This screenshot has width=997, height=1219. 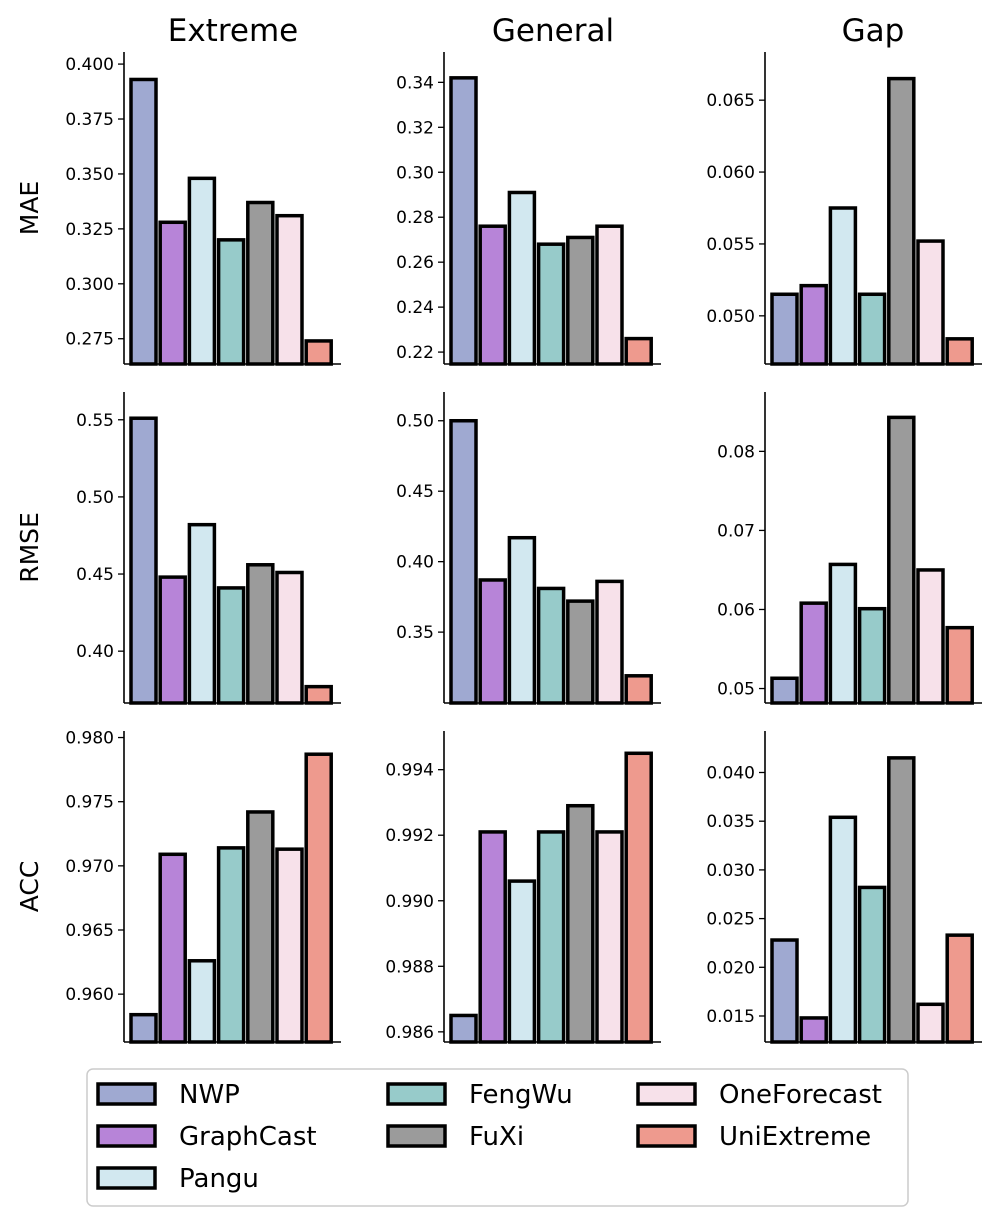 What do you see at coordinates (795, 1137) in the screenshot?
I see `legend-label-uniextreme: UniExtreme` at bounding box center [795, 1137].